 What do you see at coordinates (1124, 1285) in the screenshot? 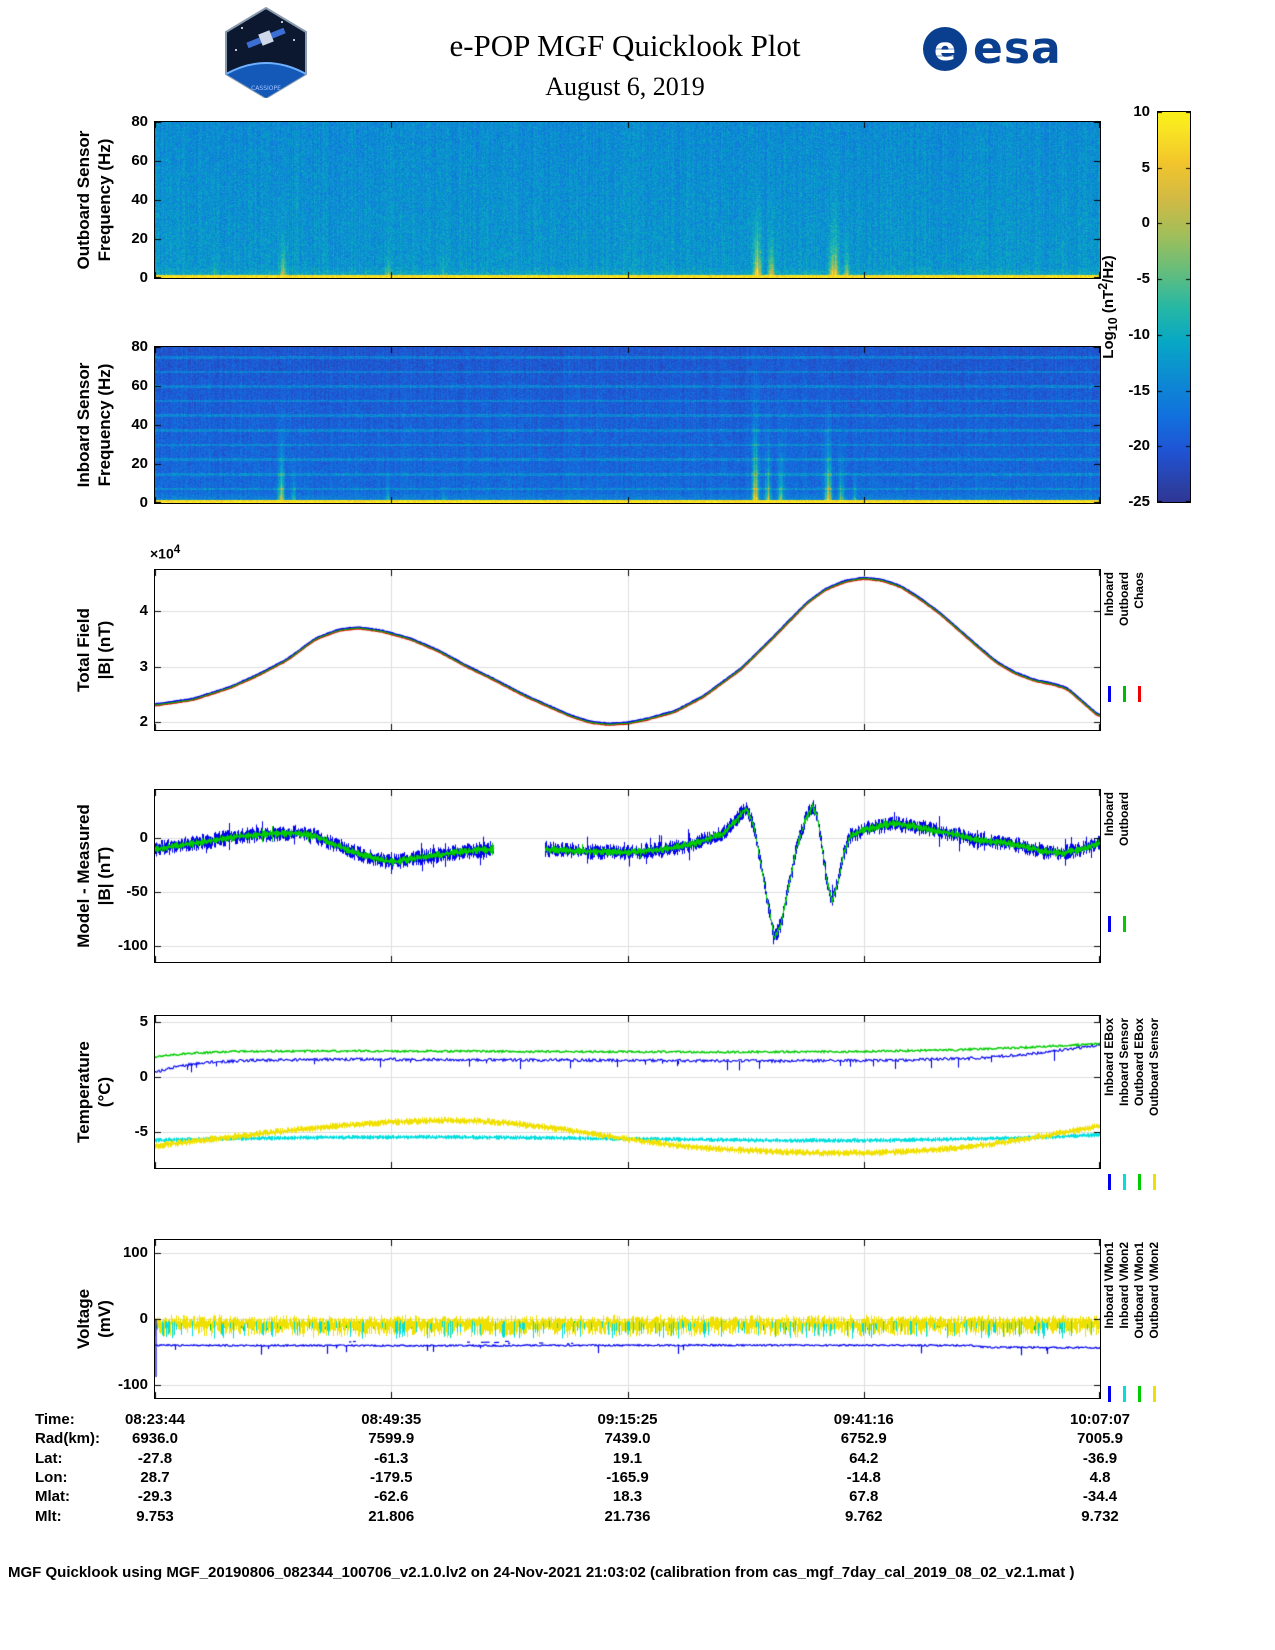
I see `legend-label: Inboard VMon2` at bounding box center [1124, 1285].